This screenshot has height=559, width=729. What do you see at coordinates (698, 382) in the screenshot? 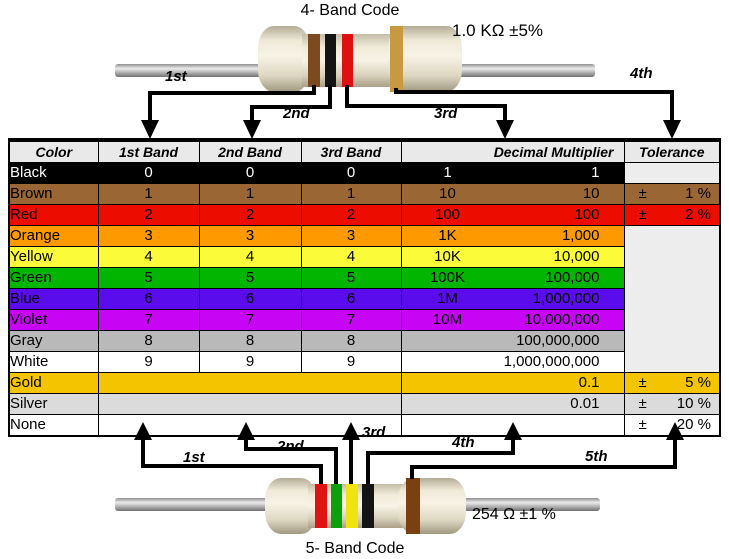
I see `tolerance-value: 5 %` at bounding box center [698, 382].